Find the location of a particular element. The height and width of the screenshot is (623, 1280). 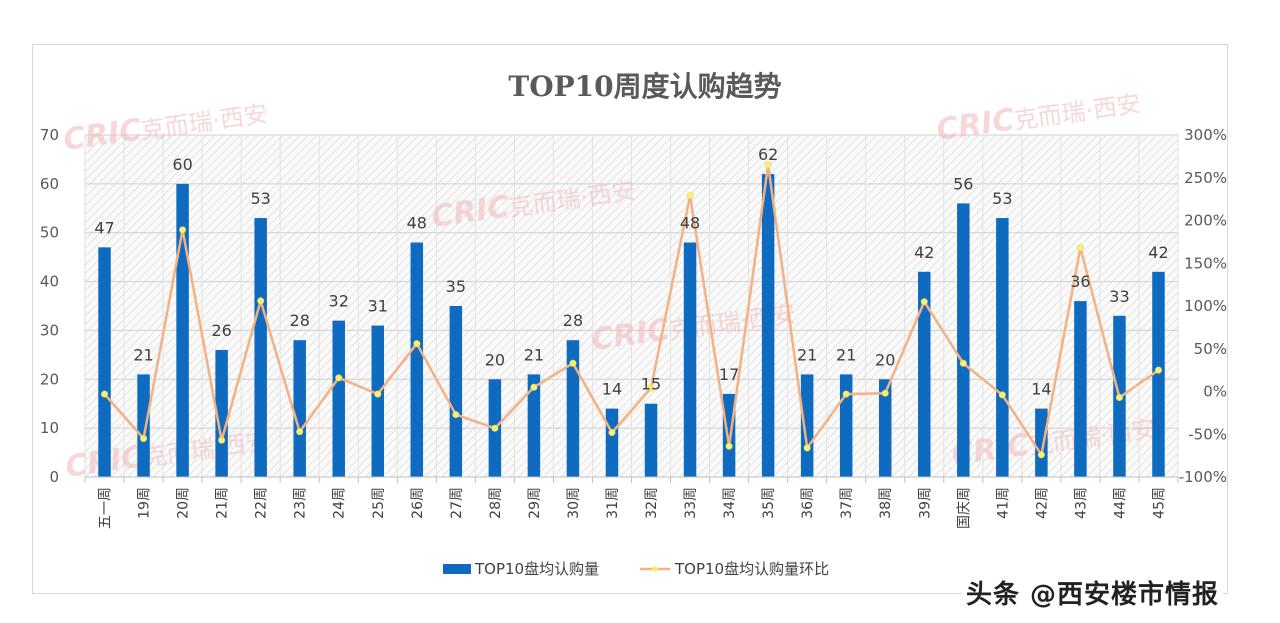

bar-37周 is located at coordinates (846, 425).